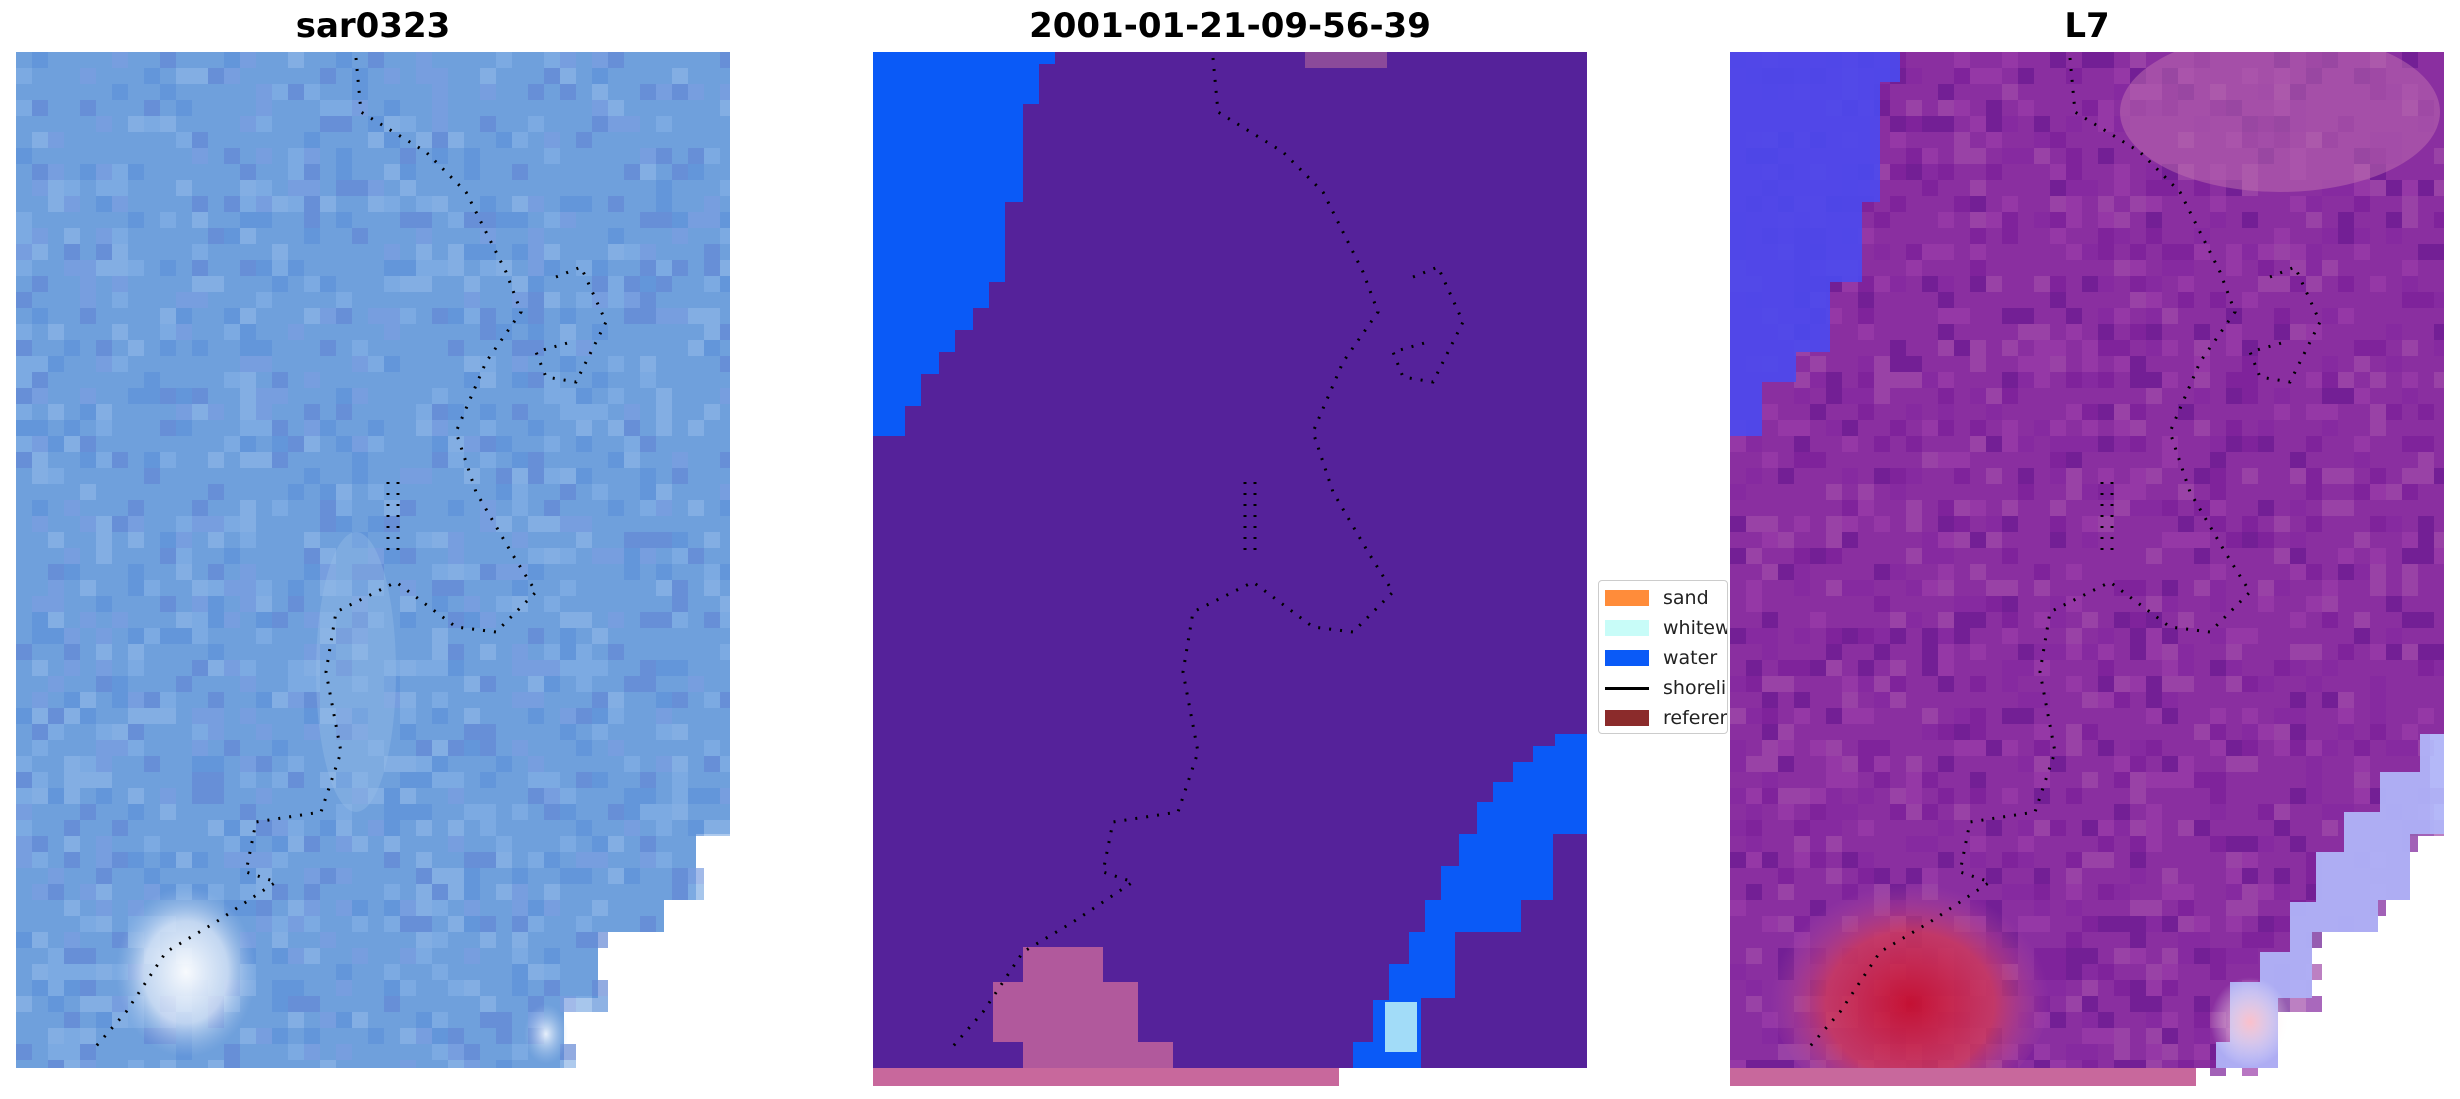 This screenshot has height=1099, width=2460. I want to click on reference-strip, so click(1106, 1077).